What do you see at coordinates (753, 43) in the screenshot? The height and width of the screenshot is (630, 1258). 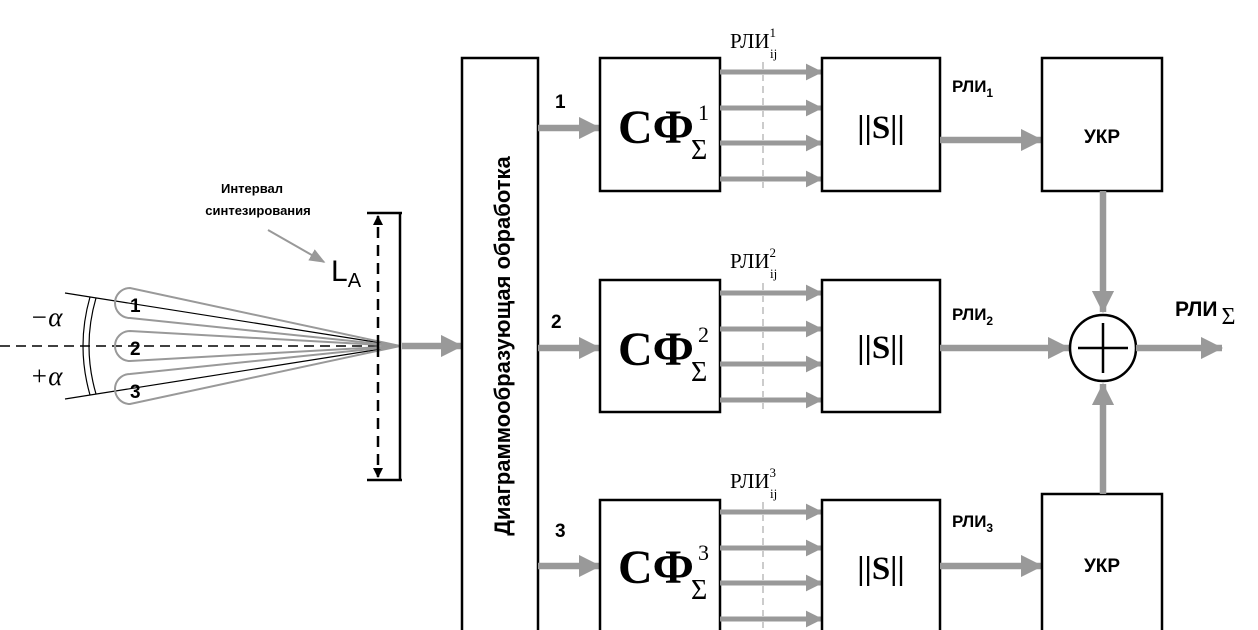 I see `channel-1-partial-image-label: РЛИ1 ij` at bounding box center [753, 43].